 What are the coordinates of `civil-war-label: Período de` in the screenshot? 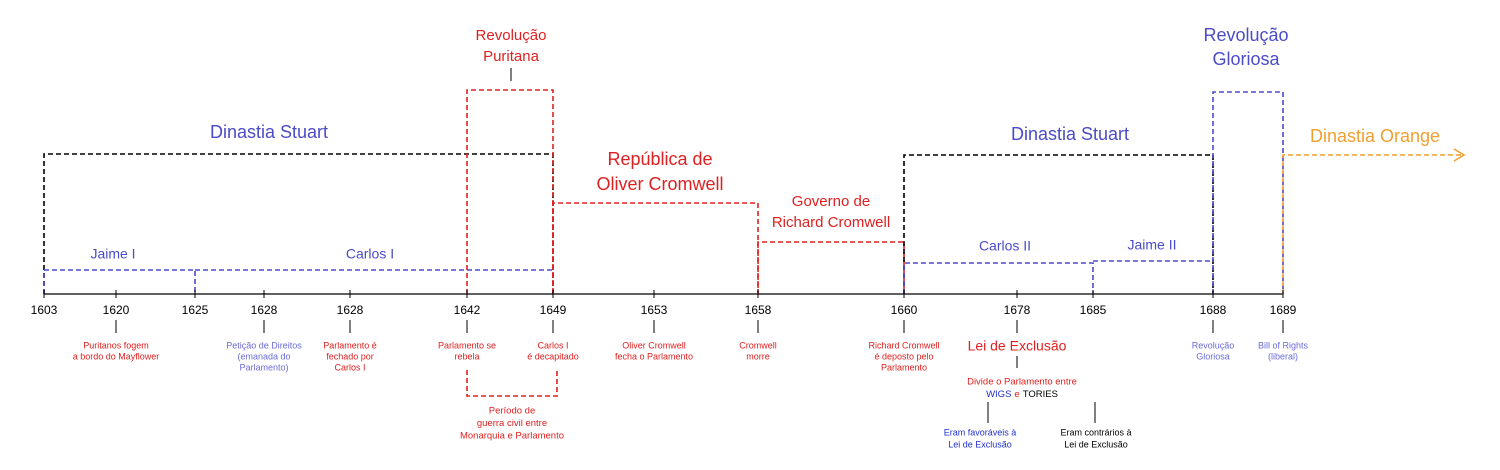 It's located at (512, 411).